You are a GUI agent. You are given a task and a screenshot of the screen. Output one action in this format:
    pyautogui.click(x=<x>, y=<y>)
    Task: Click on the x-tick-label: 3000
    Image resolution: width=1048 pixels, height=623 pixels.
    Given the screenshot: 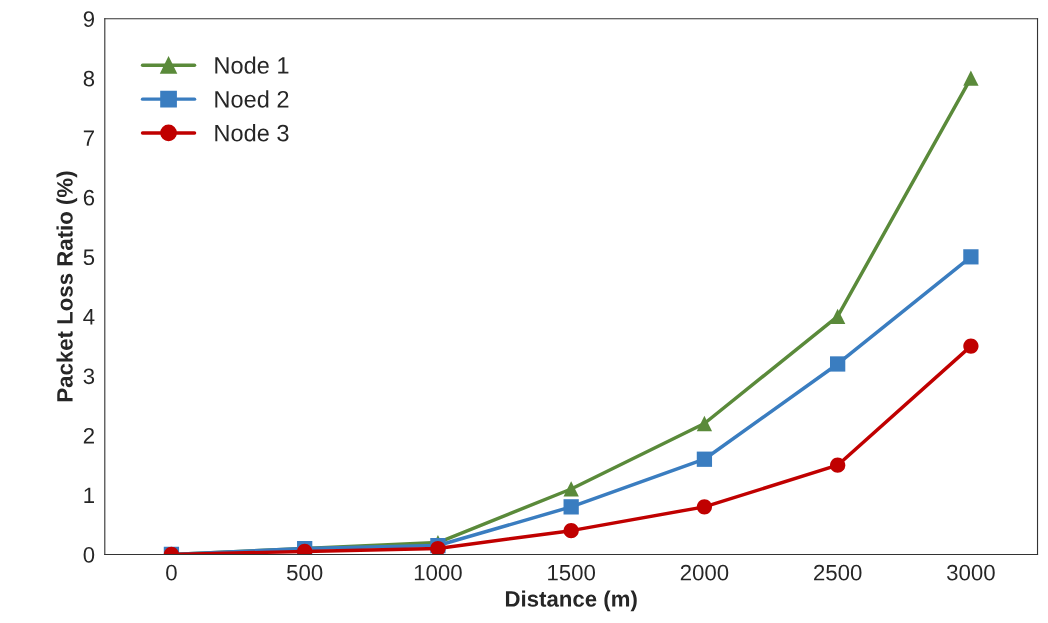 What is the action you would take?
    pyautogui.click(x=971, y=572)
    